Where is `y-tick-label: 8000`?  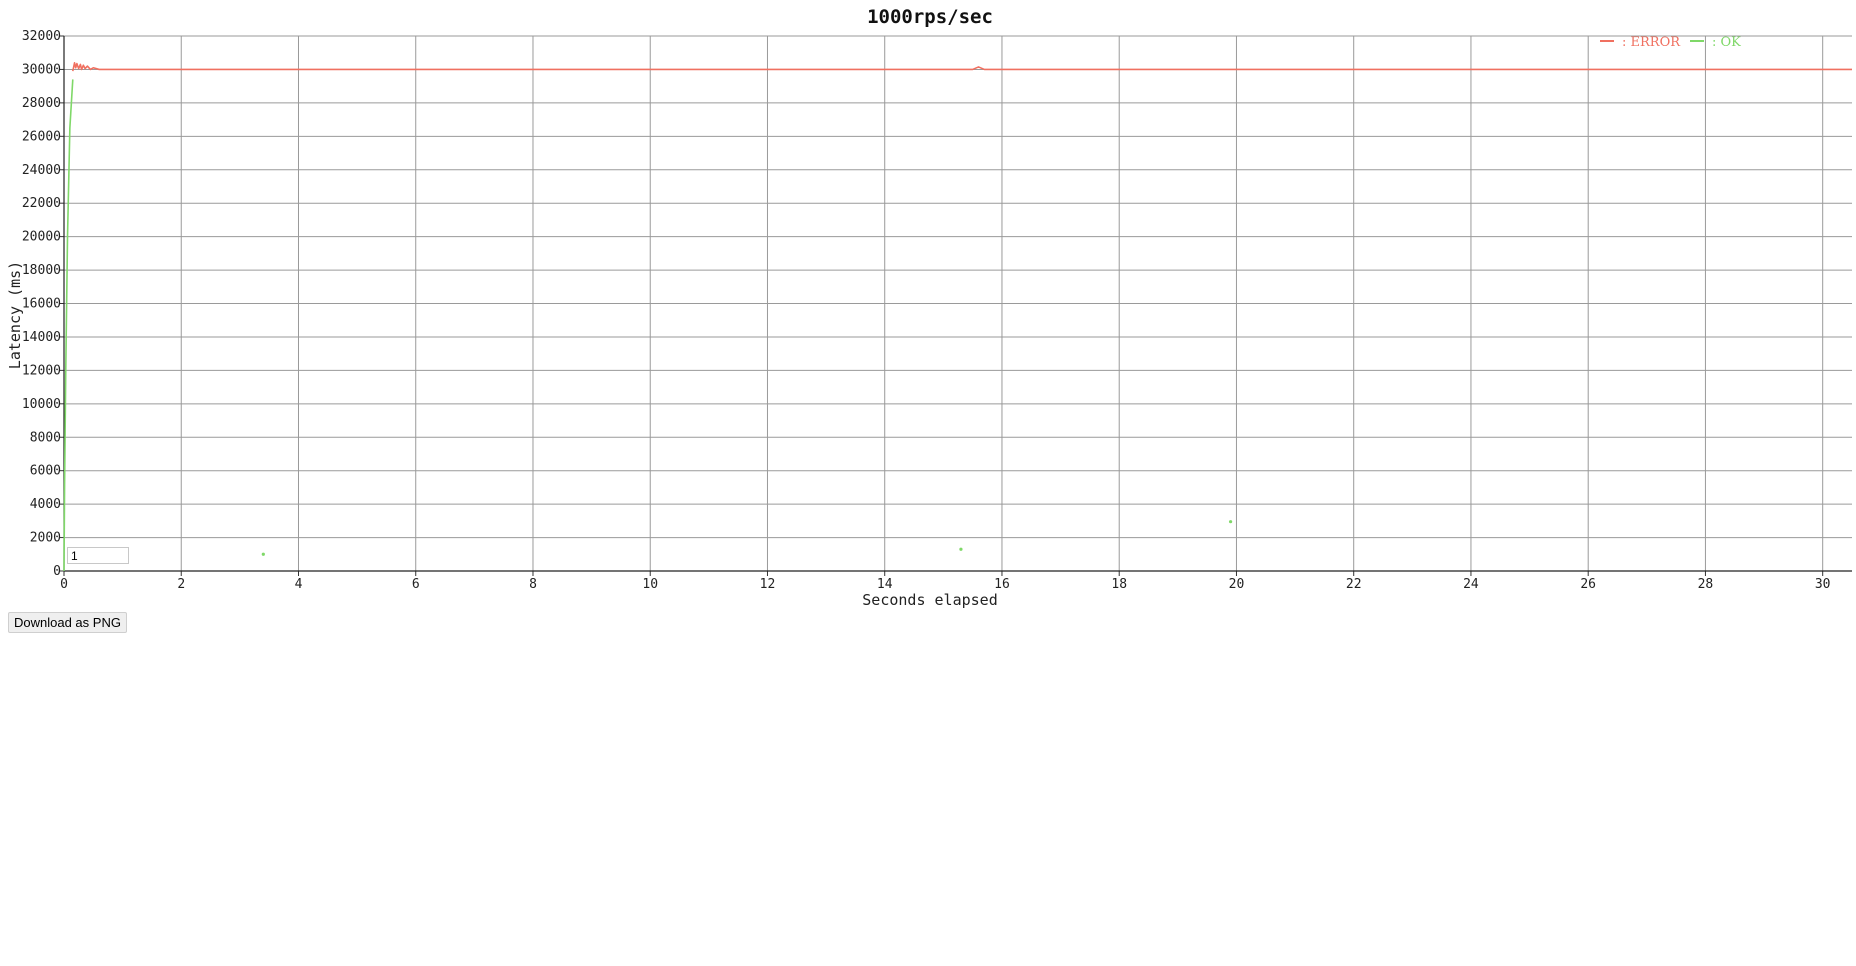 y-tick-label: 8000 is located at coordinates (45, 437).